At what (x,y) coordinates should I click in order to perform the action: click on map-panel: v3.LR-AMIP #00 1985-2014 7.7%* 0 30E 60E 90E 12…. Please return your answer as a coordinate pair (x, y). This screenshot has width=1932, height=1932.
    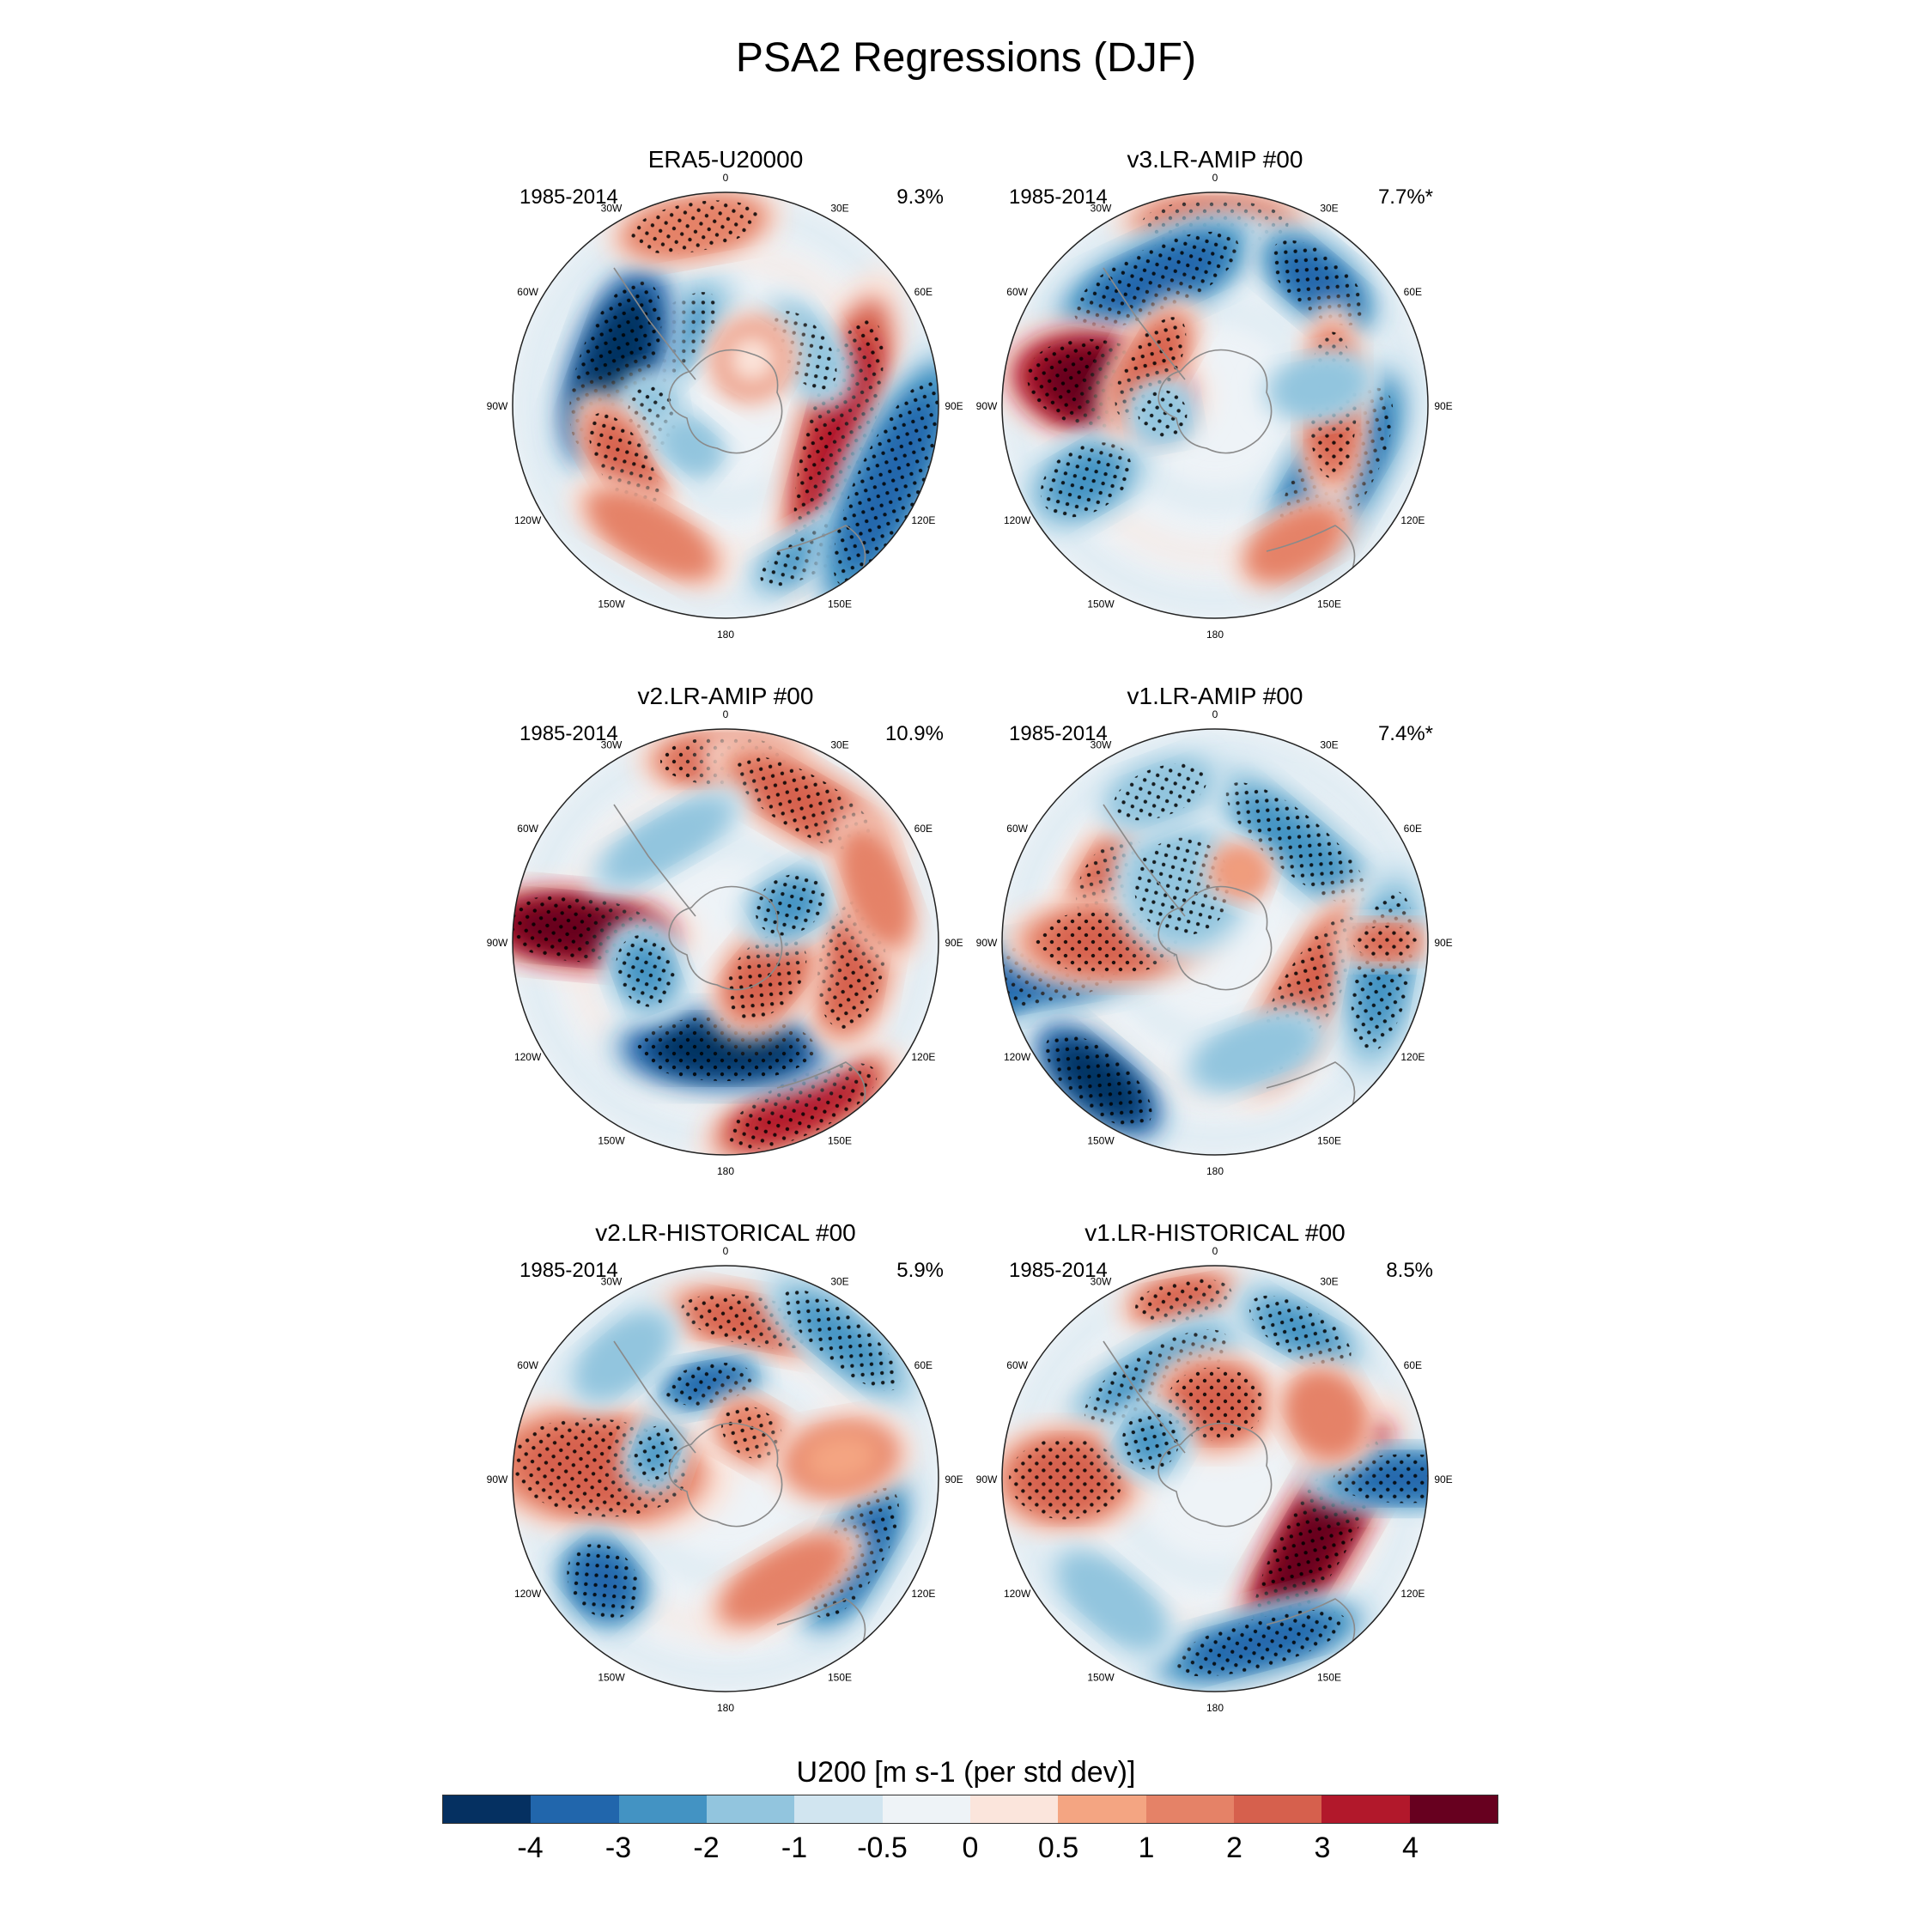
    Looking at the image, I should click on (1215, 403).